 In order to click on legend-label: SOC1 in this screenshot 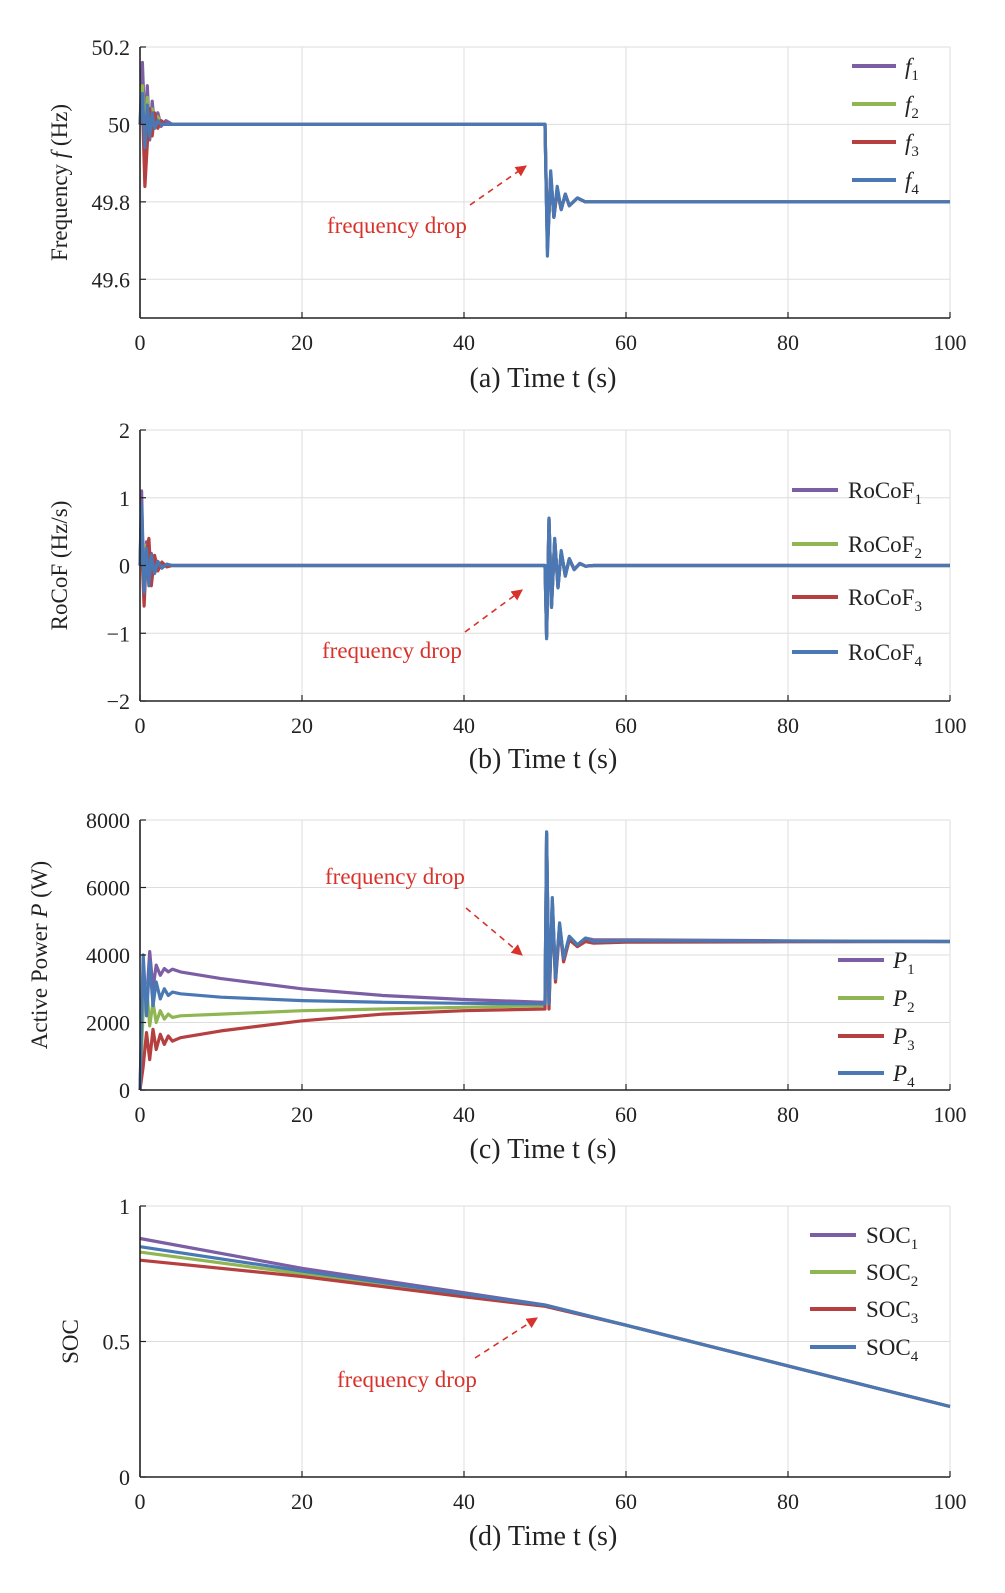, I will do `click(892, 1238)`.